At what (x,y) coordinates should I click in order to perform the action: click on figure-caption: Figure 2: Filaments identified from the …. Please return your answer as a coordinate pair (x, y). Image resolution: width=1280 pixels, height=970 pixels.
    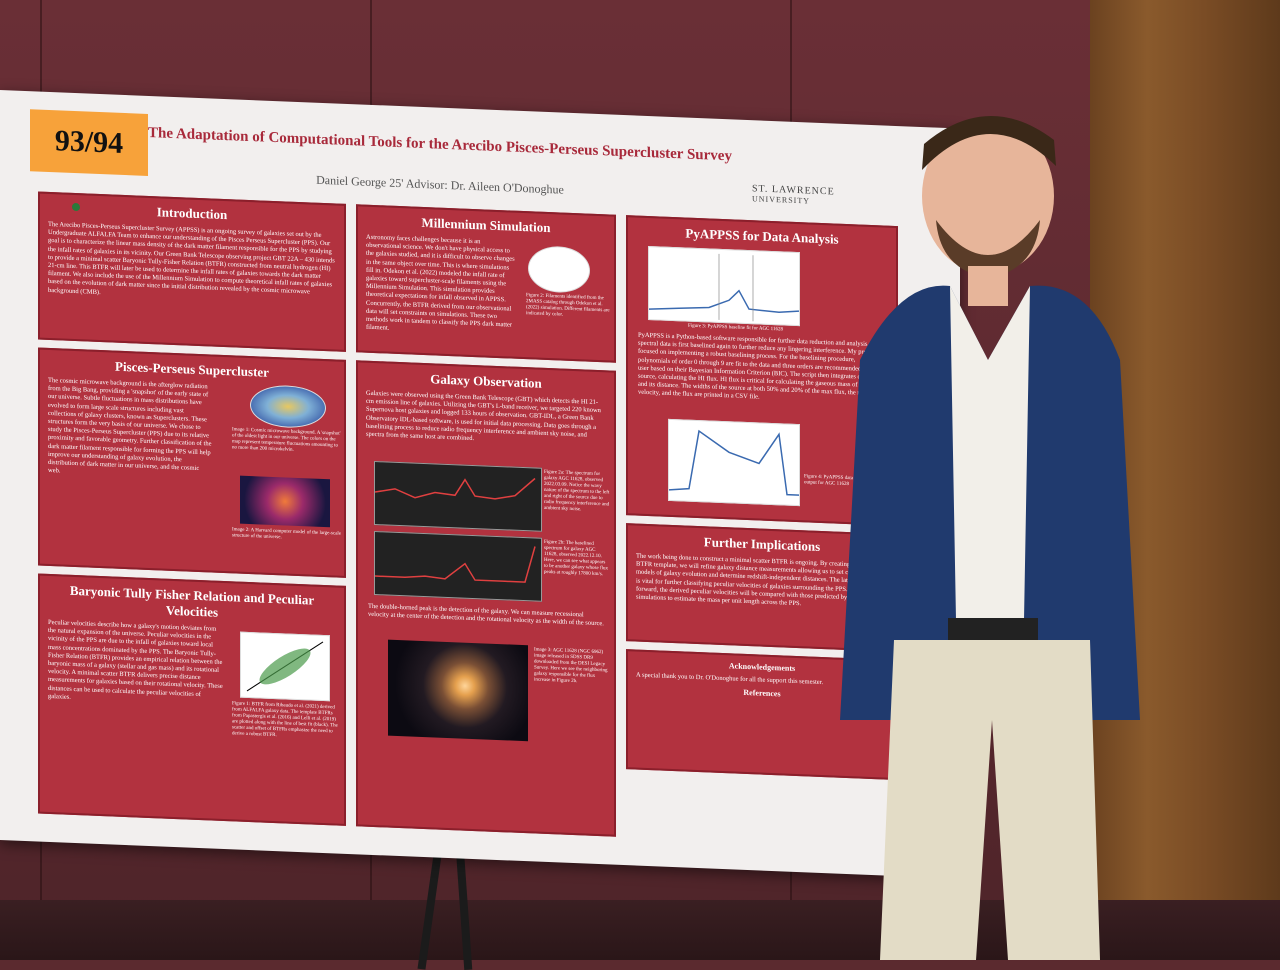
    Looking at the image, I should click on (568, 305).